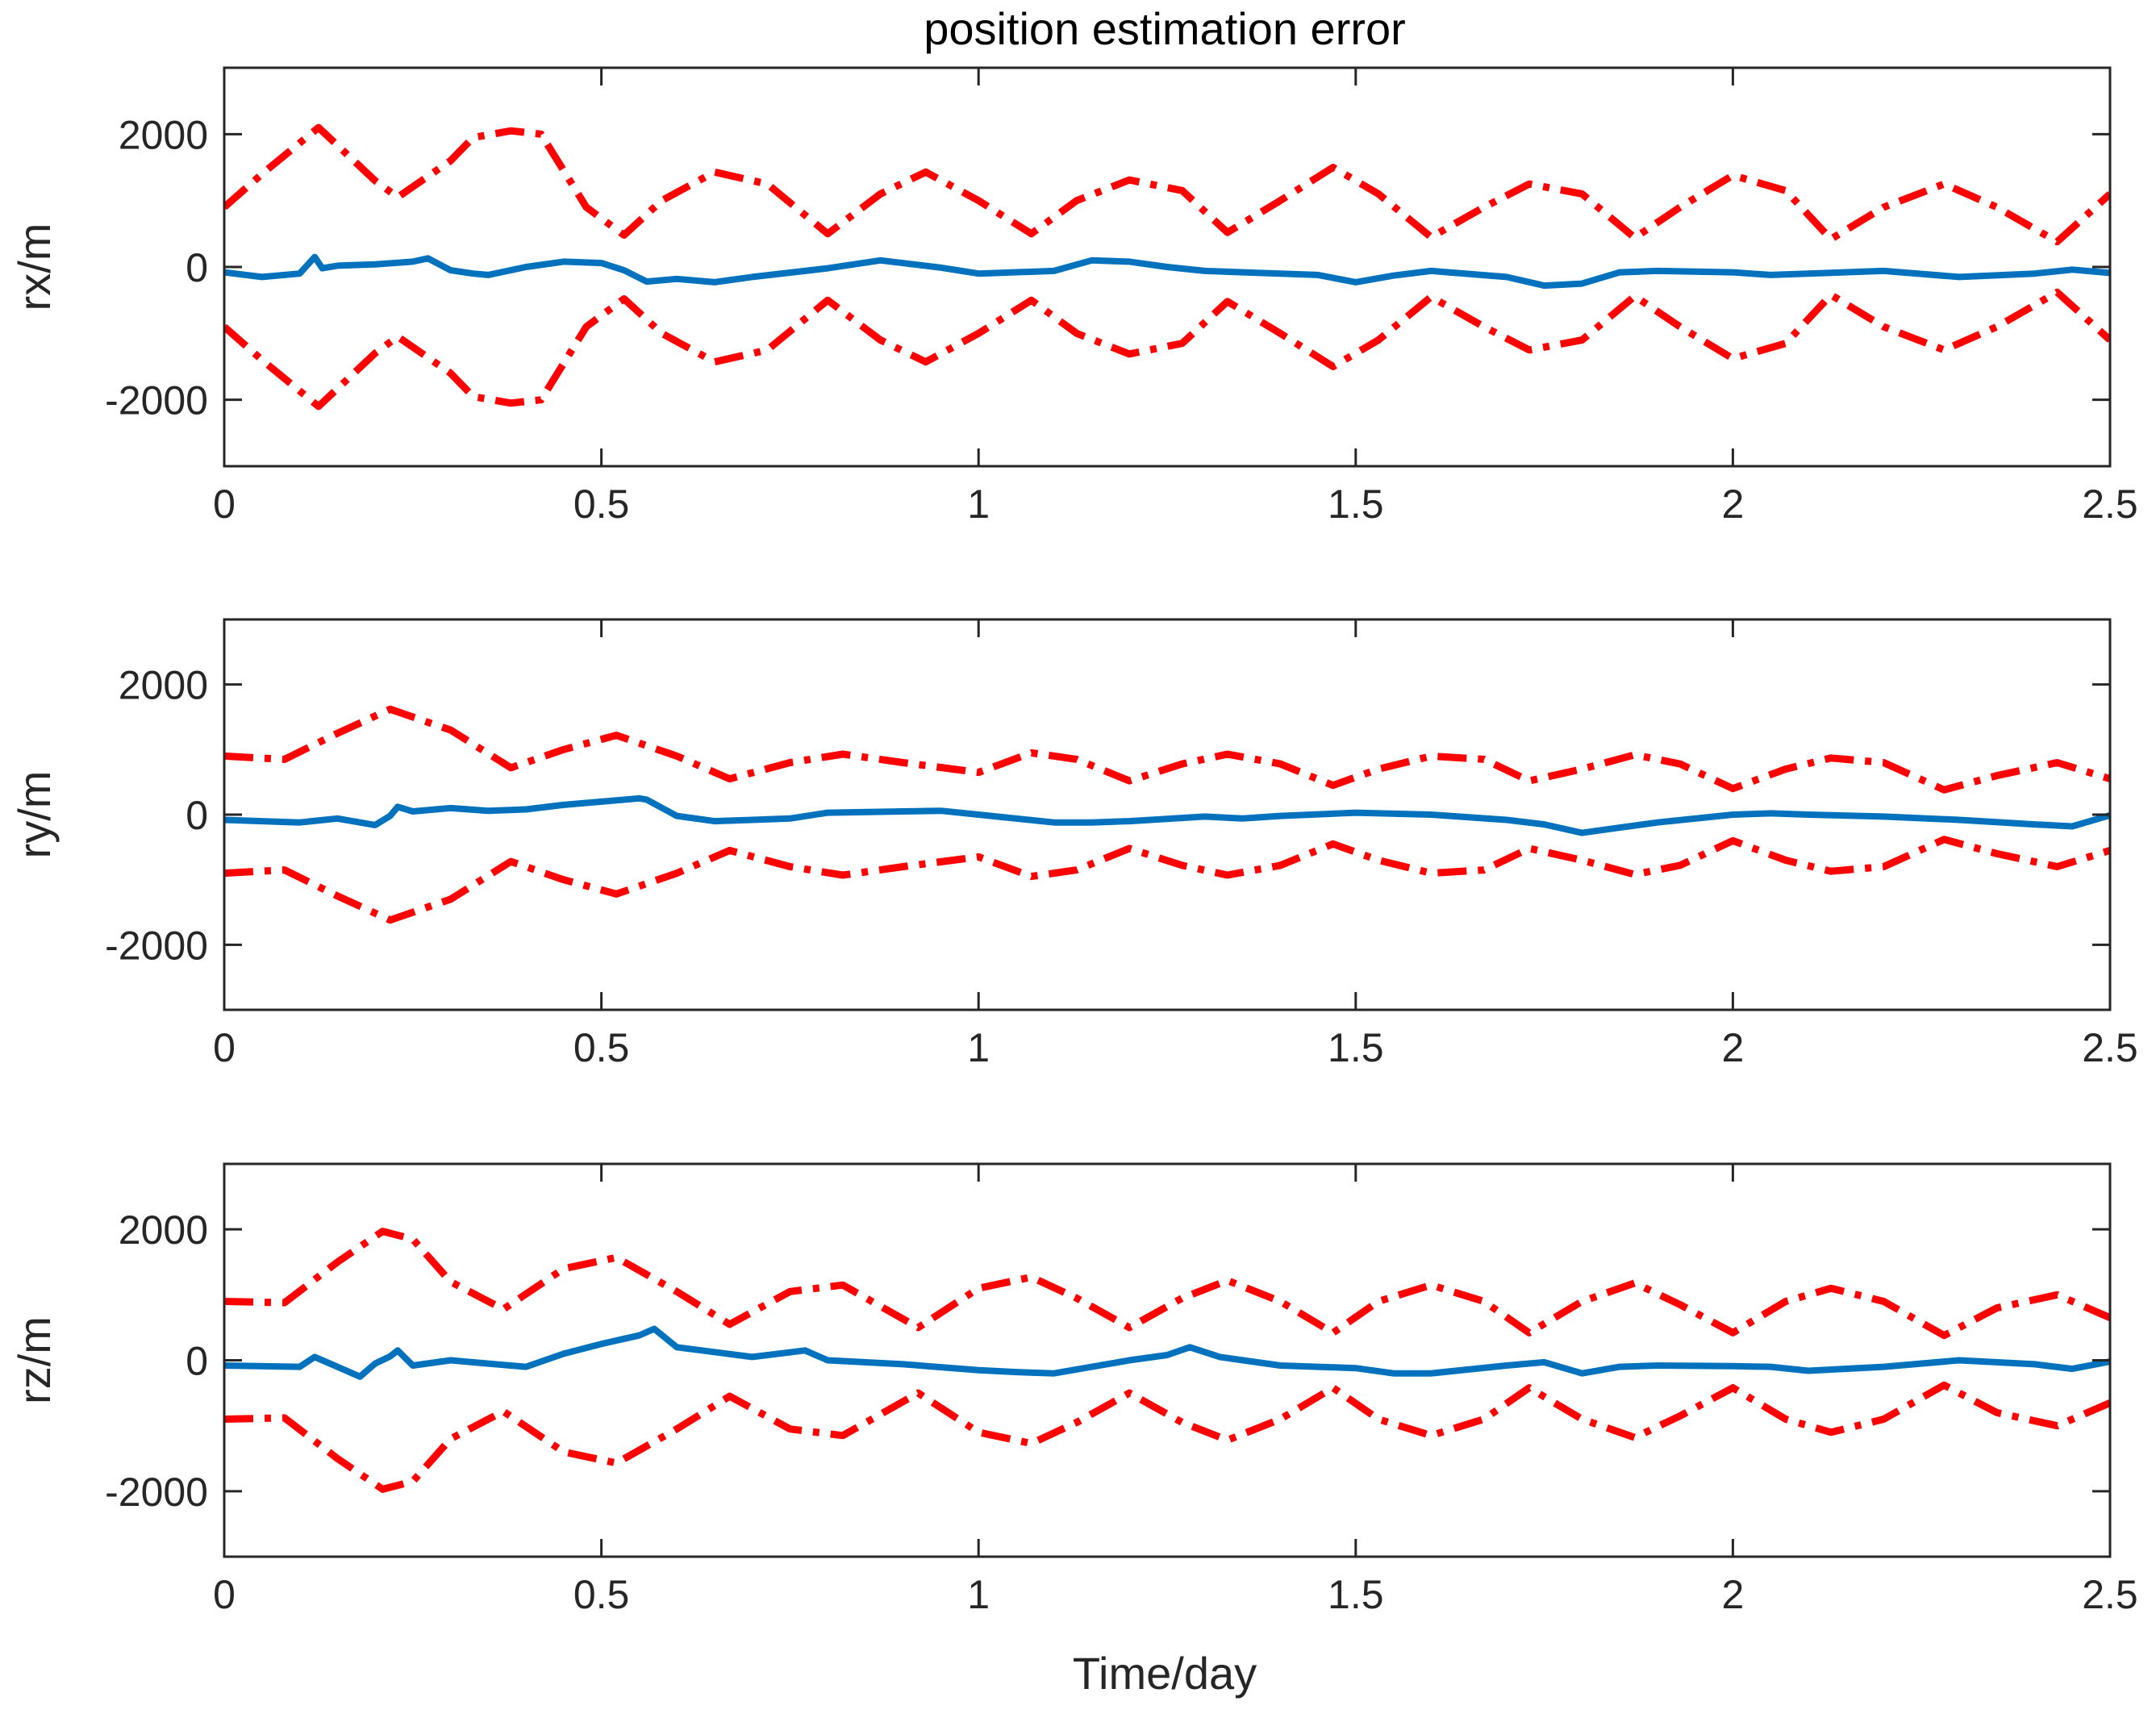 The height and width of the screenshot is (1718, 2156). Describe the element at coordinates (1167, 349) in the screenshot. I see `rx-lower-bound-line` at that location.